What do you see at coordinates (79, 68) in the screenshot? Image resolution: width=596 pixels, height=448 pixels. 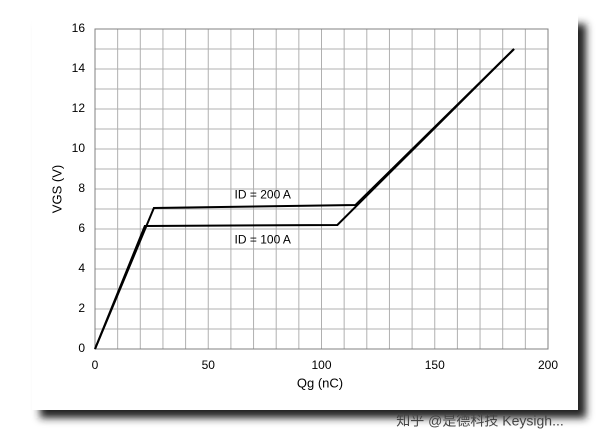 I see `y-tick-label: 14` at bounding box center [79, 68].